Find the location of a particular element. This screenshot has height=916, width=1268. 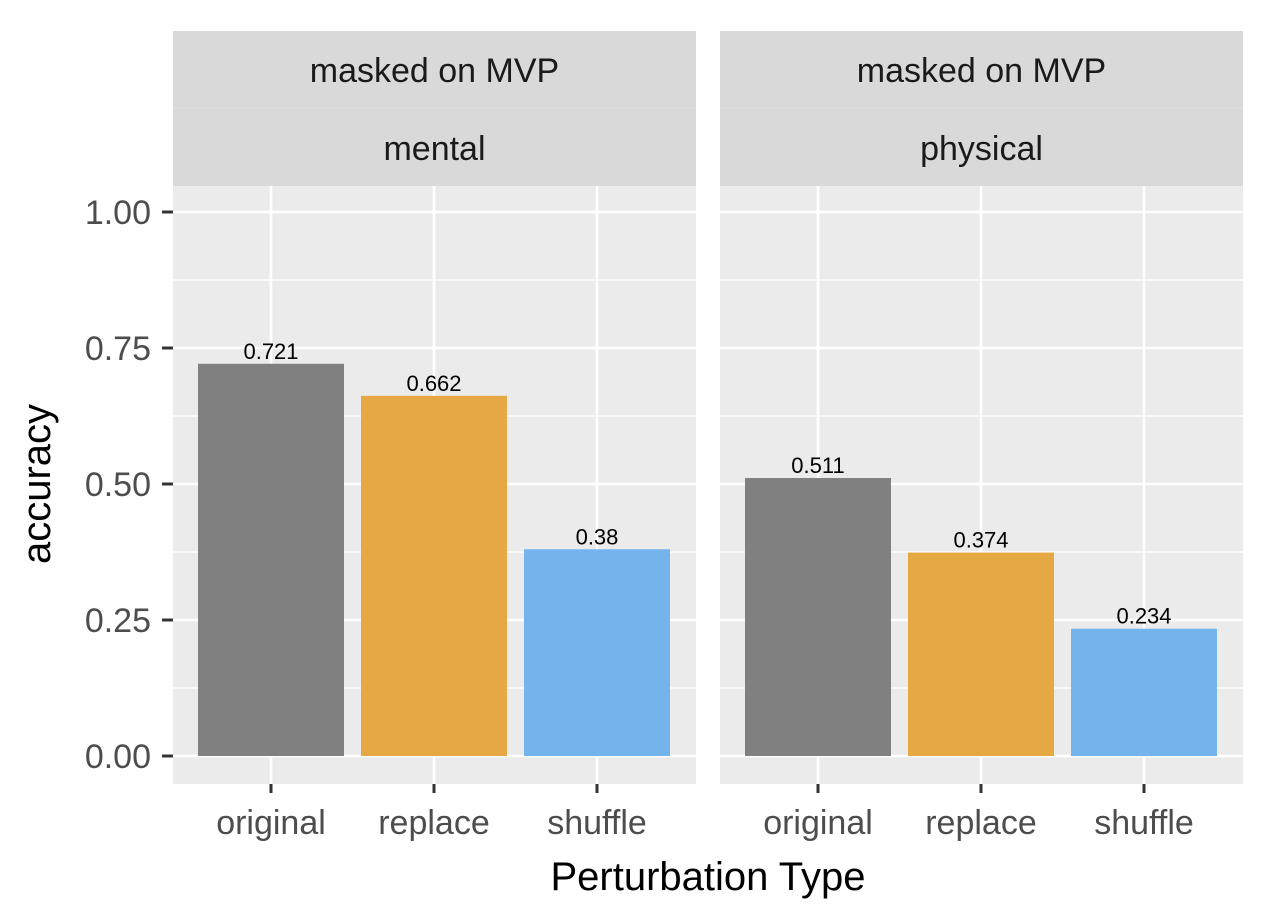

y-axis: 0.00 0.25 0.50 0.75 1.00 is located at coordinates (129, 485).